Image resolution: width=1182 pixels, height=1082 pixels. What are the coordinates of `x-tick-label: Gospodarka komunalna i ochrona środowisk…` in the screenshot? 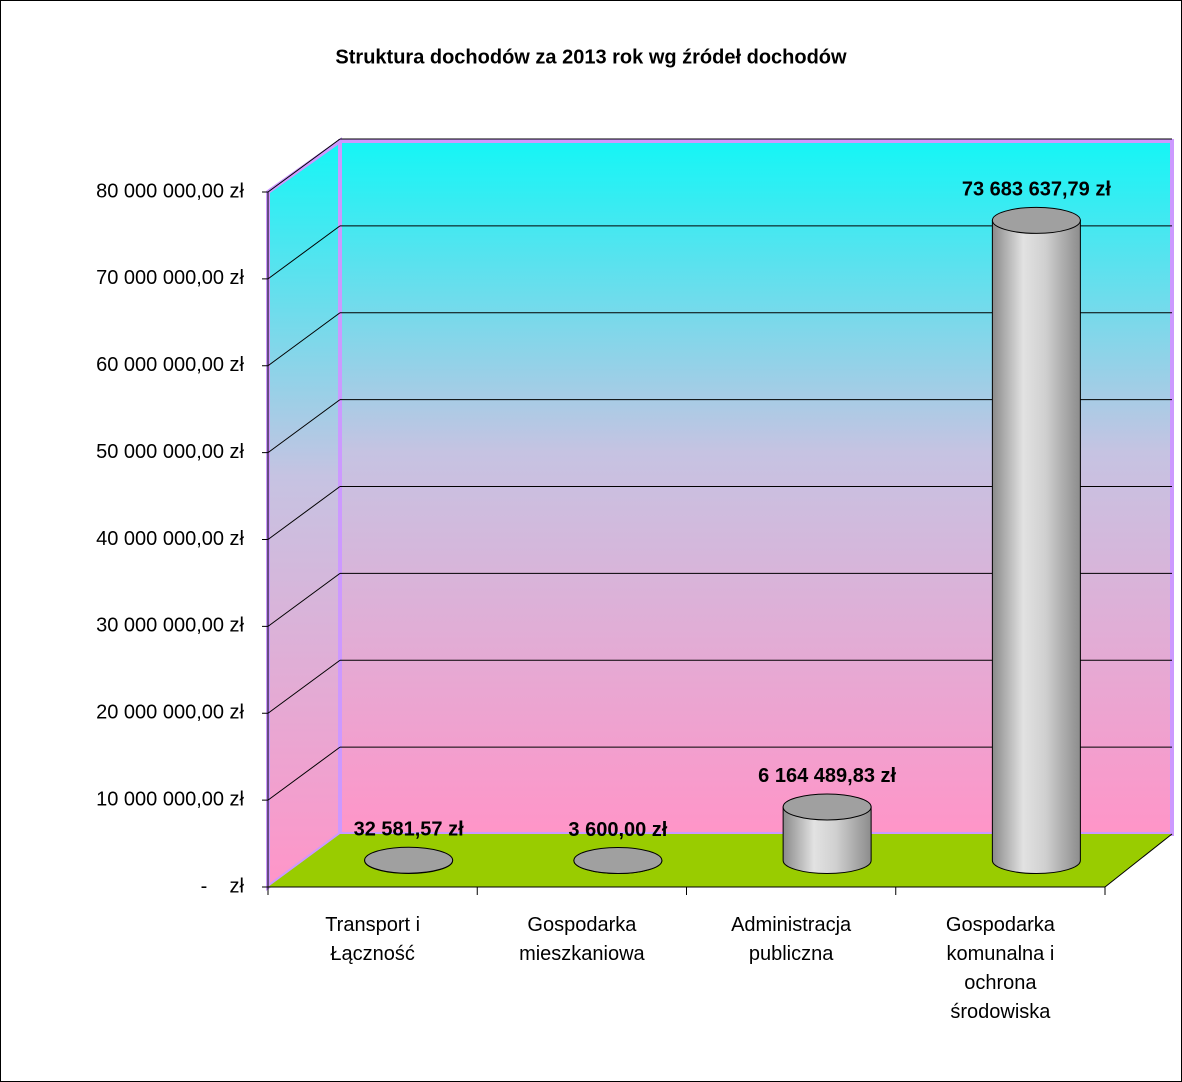 It's located at (1000, 968).